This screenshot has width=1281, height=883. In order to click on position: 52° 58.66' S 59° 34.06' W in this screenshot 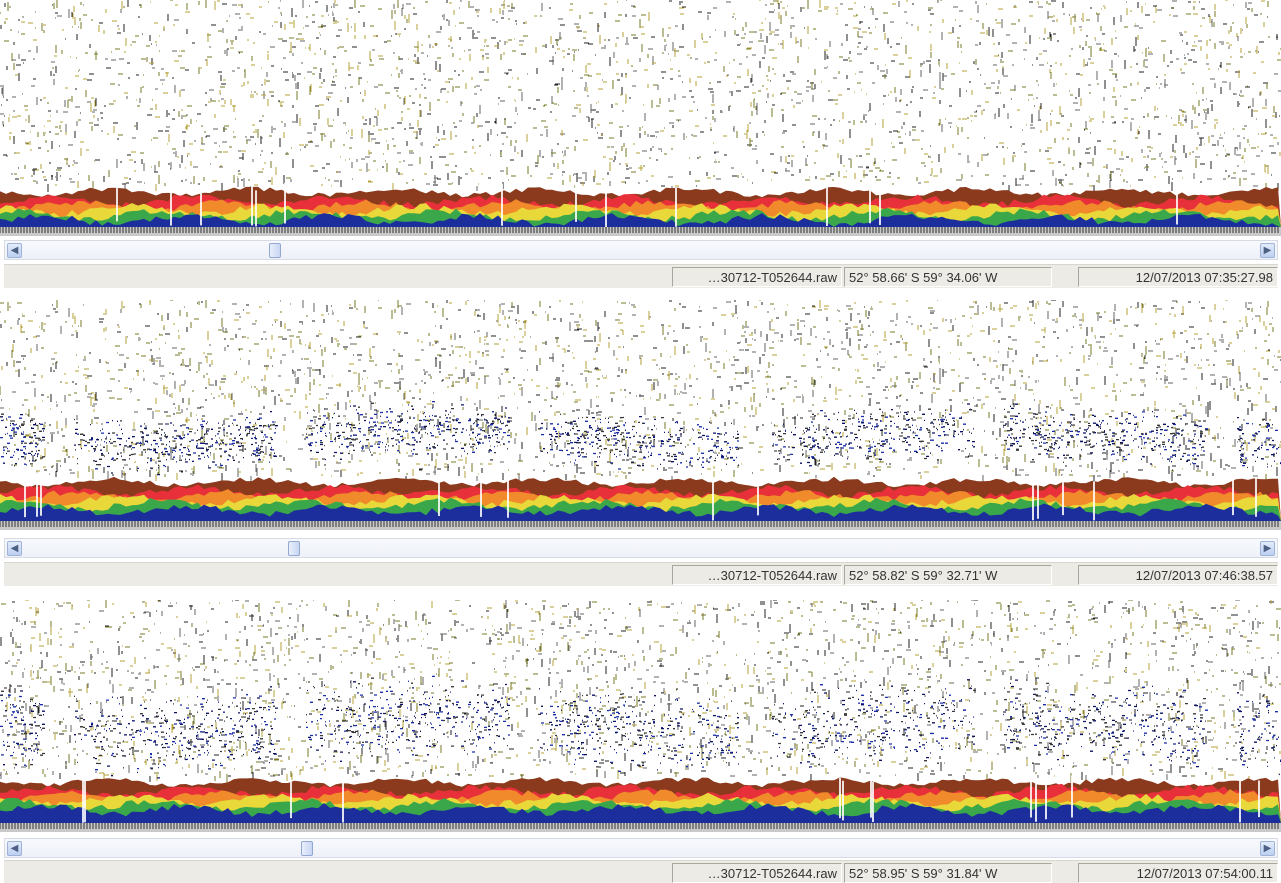, I will do `click(948, 277)`.